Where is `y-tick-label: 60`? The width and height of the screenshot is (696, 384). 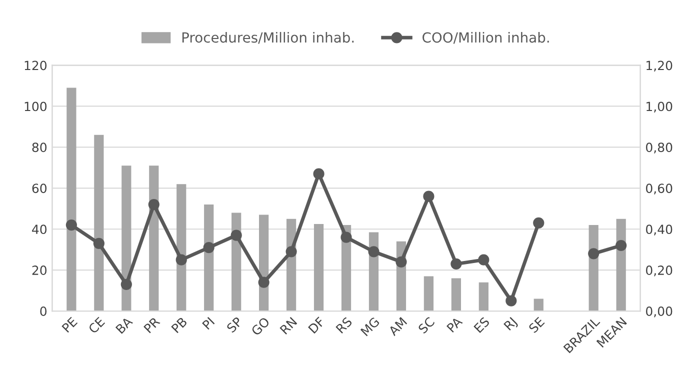
y-tick-label: 60 is located at coordinates (39, 189).